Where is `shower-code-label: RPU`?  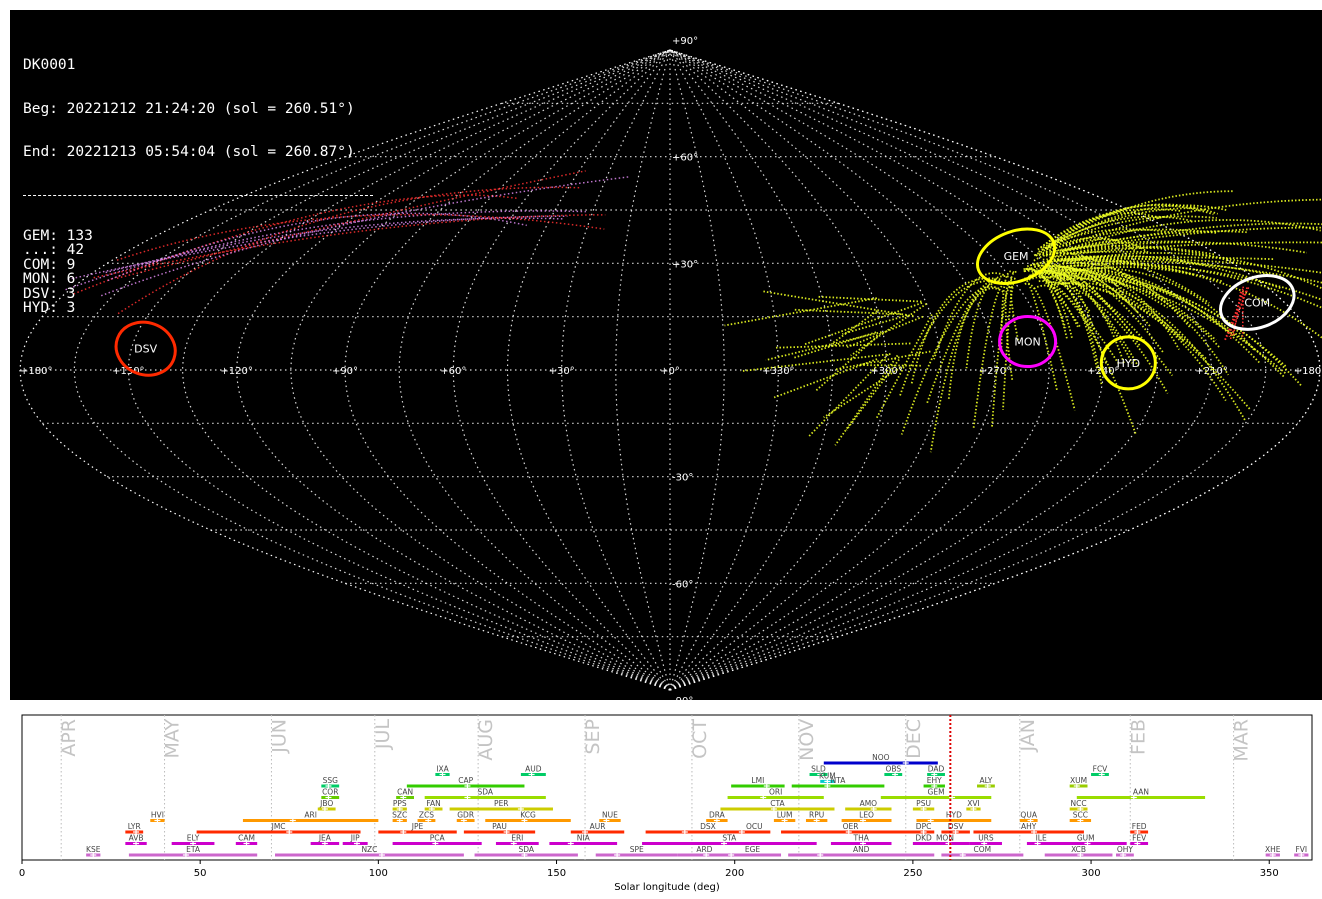
shower-code-label: RPU is located at coordinates (816, 815).